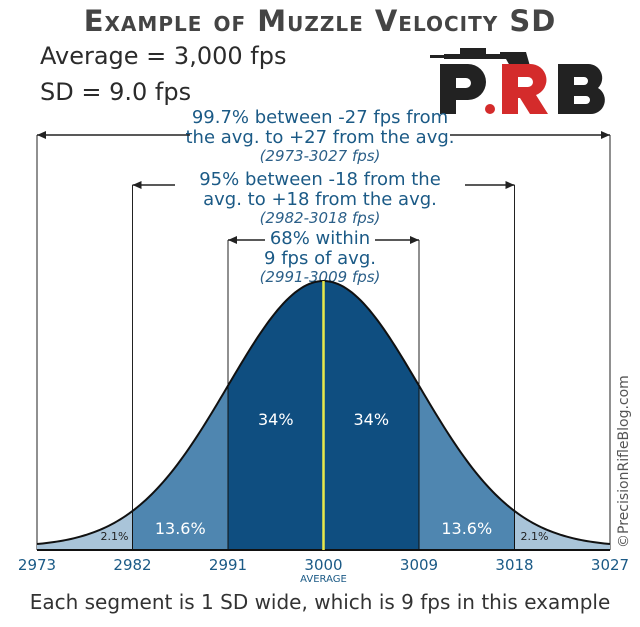 This screenshot has width=640, height=627. I want to click on band-95-range: (2982-3018 fps), so click(320, 217).